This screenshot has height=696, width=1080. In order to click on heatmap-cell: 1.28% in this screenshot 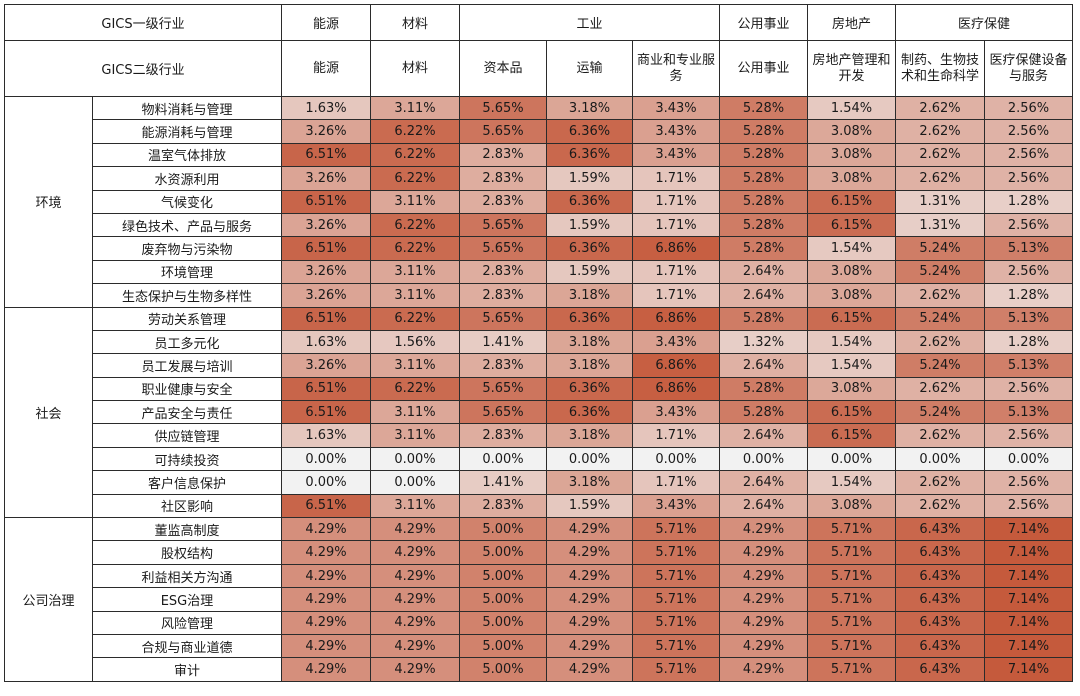, I will do `click(1028, 295)`.